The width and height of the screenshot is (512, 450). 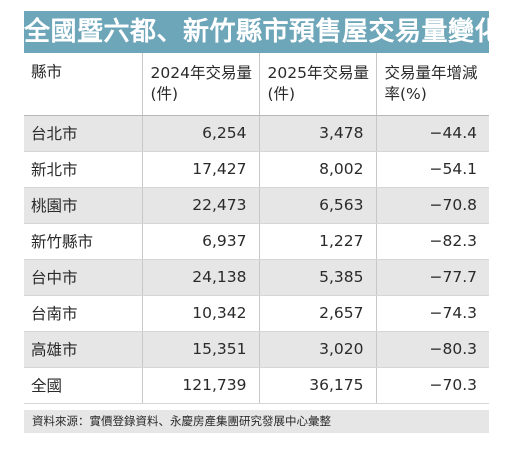 I want to click on city-cell: 桃園市, so click(x=83, y=205).